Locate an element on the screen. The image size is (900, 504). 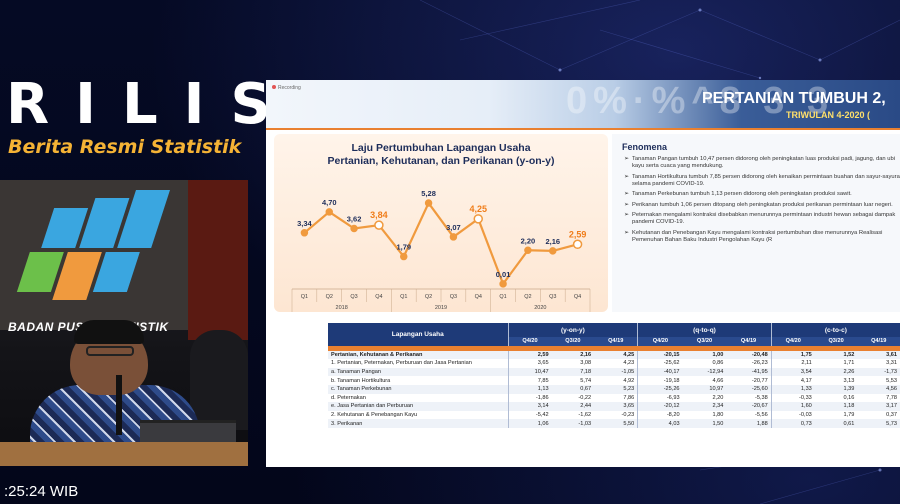
cell-value: 3,08 is located at coordinates (573, 363).